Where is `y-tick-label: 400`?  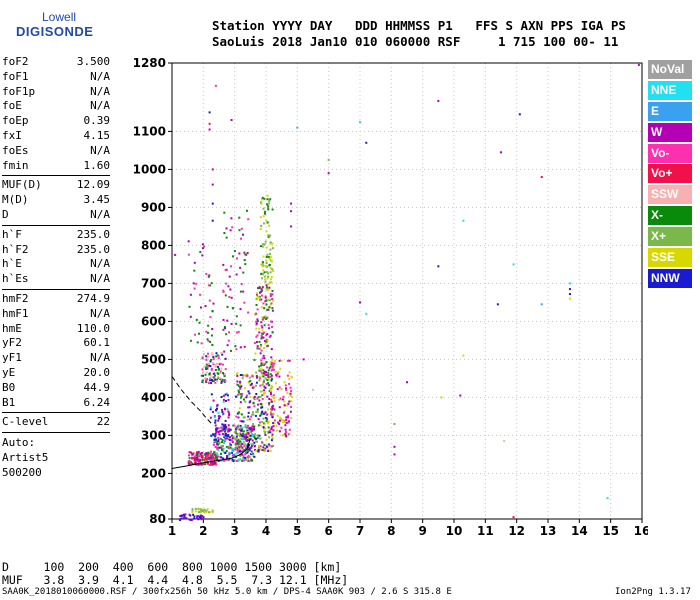
y-tick-label: 400 is located at coordinates (153, 397).